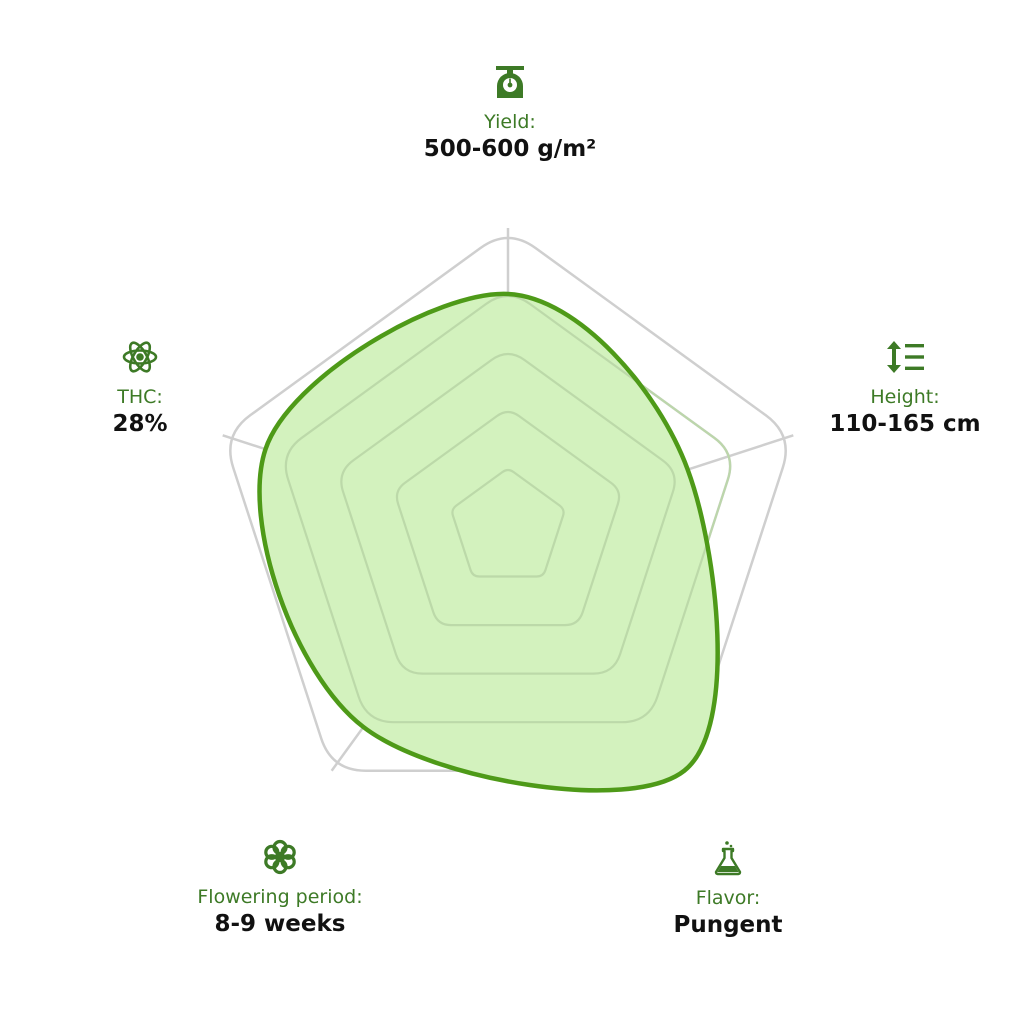  I want to click on axis-value: Pungent, so click(728, 925).